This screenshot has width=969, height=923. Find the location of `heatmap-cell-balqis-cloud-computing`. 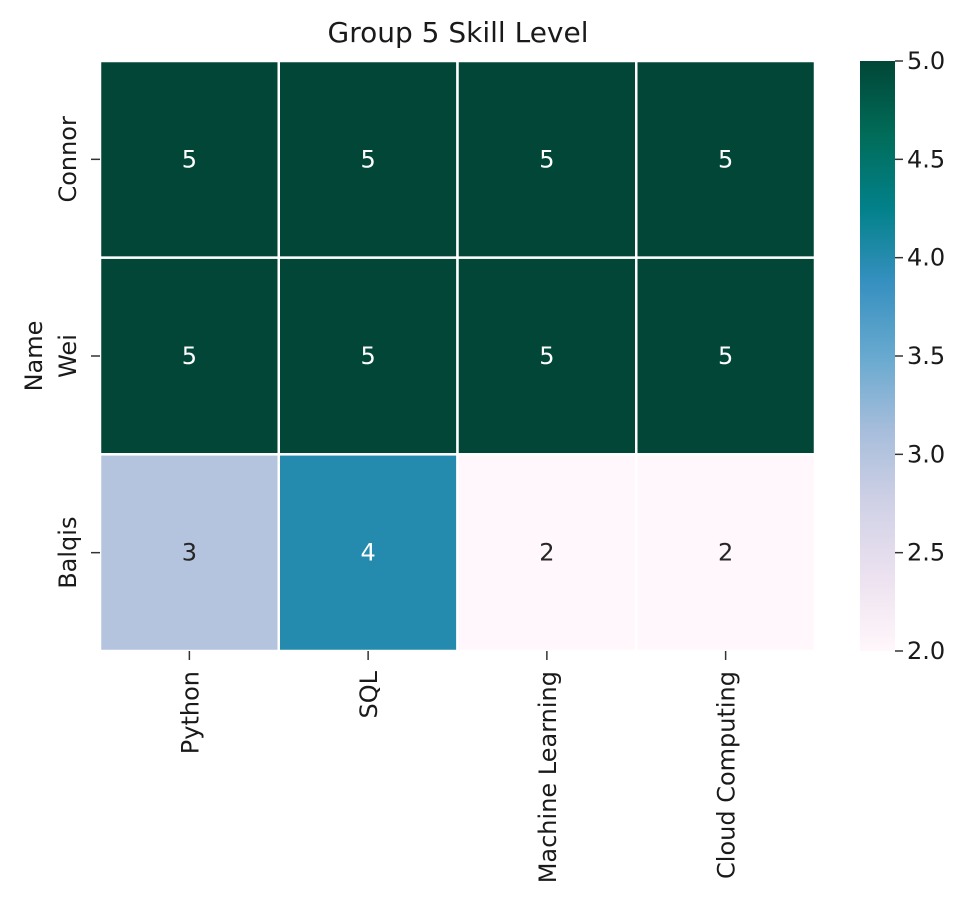

heatmap-cell-balqis-cloud-computing is located at coordinates (726, 553).